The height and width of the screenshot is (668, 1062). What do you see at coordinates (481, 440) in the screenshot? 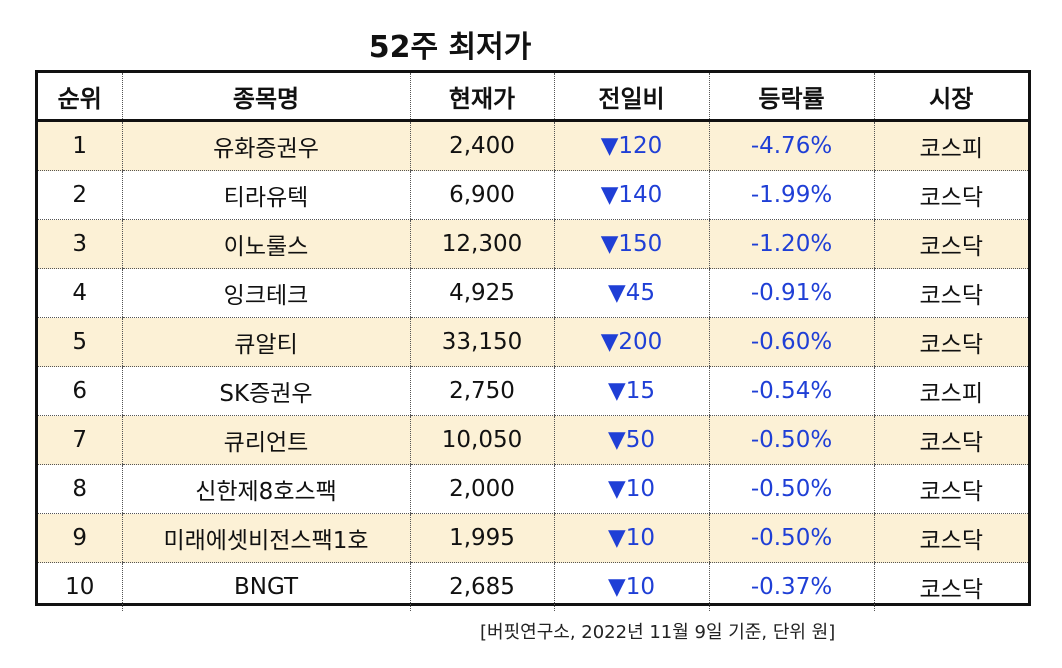
I see `cell-price: 10,050` at bounding box center [481, 440].